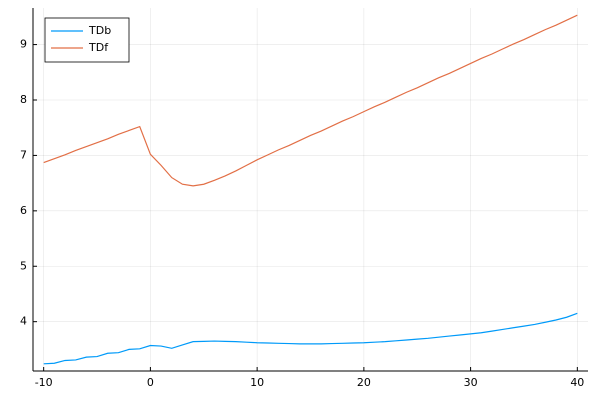 This screenshot has width=600, height=404. What do you see at coordinates (87, 40) in the screenshot?
I see `legend-box` at bounding box center [87, 40].